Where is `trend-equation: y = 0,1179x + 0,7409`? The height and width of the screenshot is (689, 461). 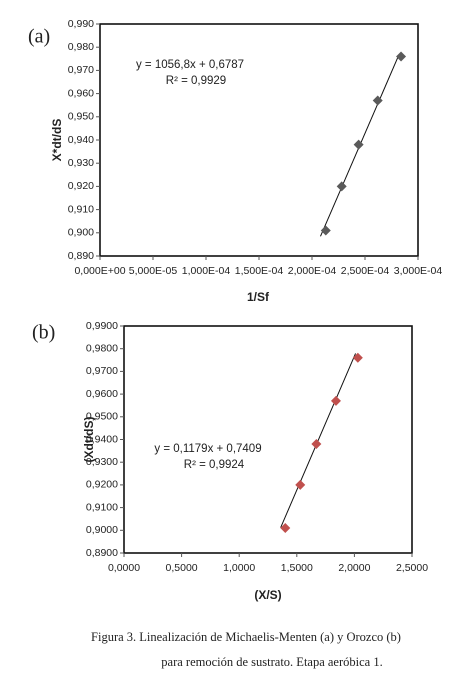 trend-equation: y = 0,1179x + 0,7409 is located at coordinates (207, 449).